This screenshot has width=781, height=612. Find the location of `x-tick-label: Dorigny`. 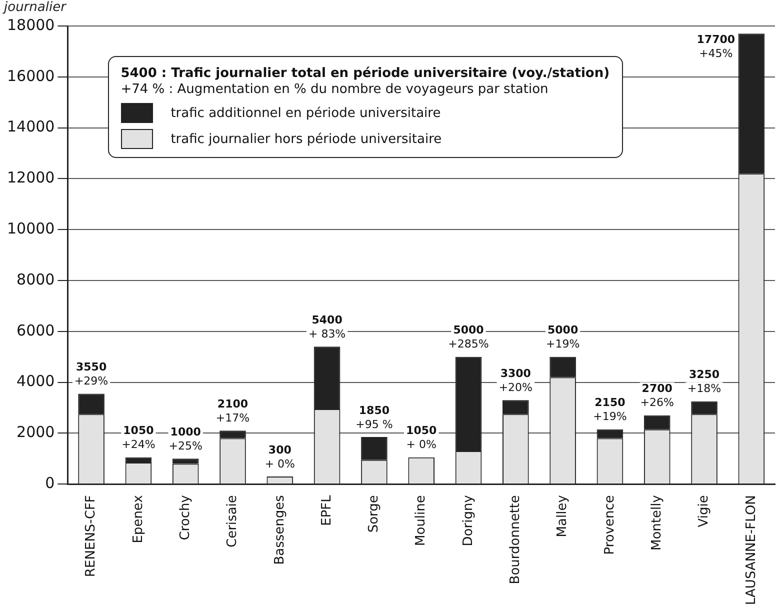

x-tick-label: Dorigny is located at coordinates (468, 520).